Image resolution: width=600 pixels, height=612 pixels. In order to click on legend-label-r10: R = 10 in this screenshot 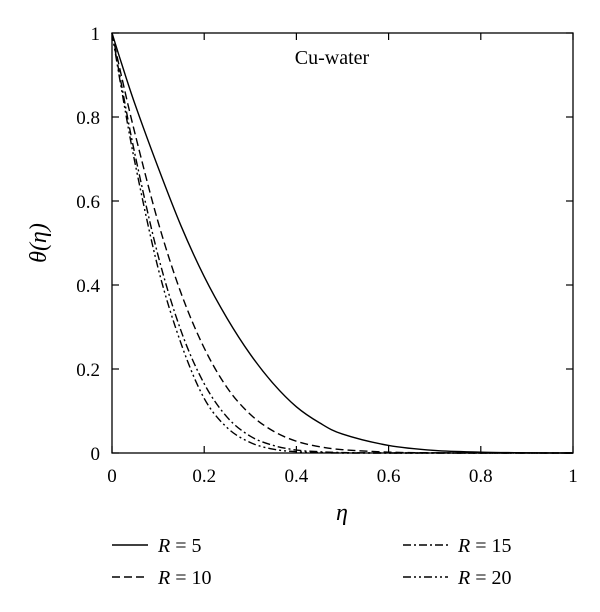, I will do `click(184, 578)`.